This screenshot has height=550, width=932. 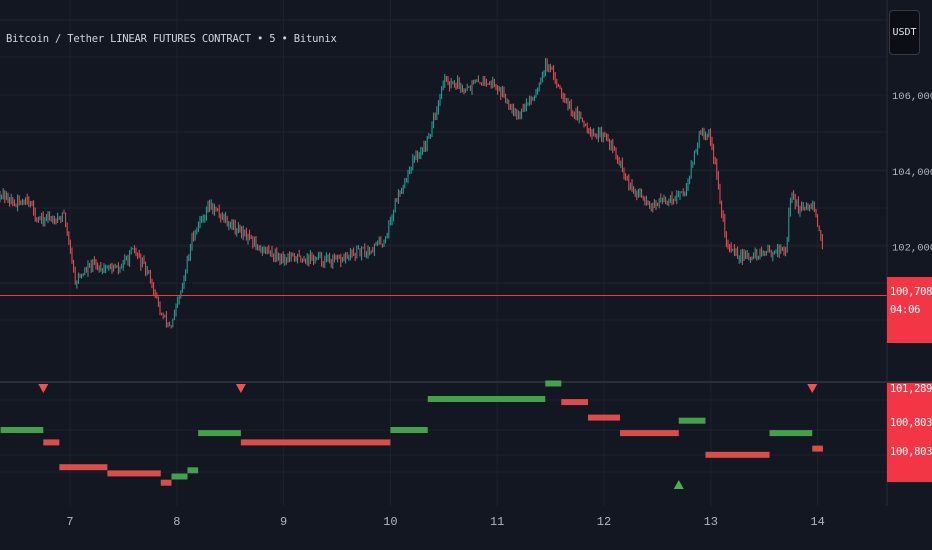 What do you see at coordinates (909, 432) in the screenshot?
I see `indicator-value-tags: 101,289.7 100,803.9 100,803.9` at bounding box center [909, 432].